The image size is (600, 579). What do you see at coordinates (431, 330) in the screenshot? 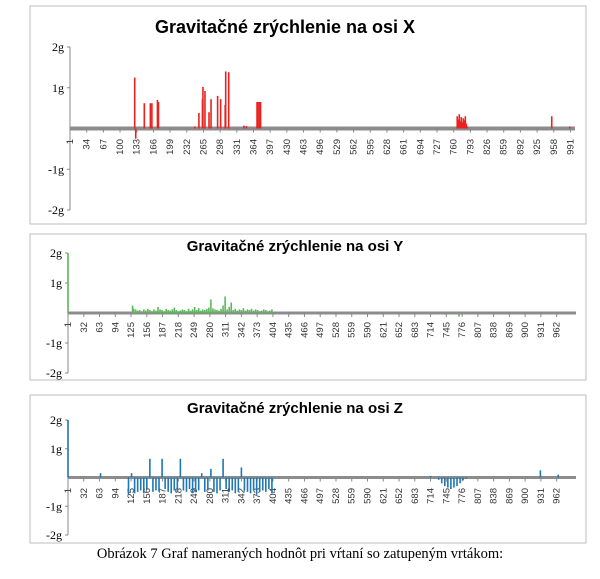
I see `x-tick-label: 714` at bounding box center [431, 330].